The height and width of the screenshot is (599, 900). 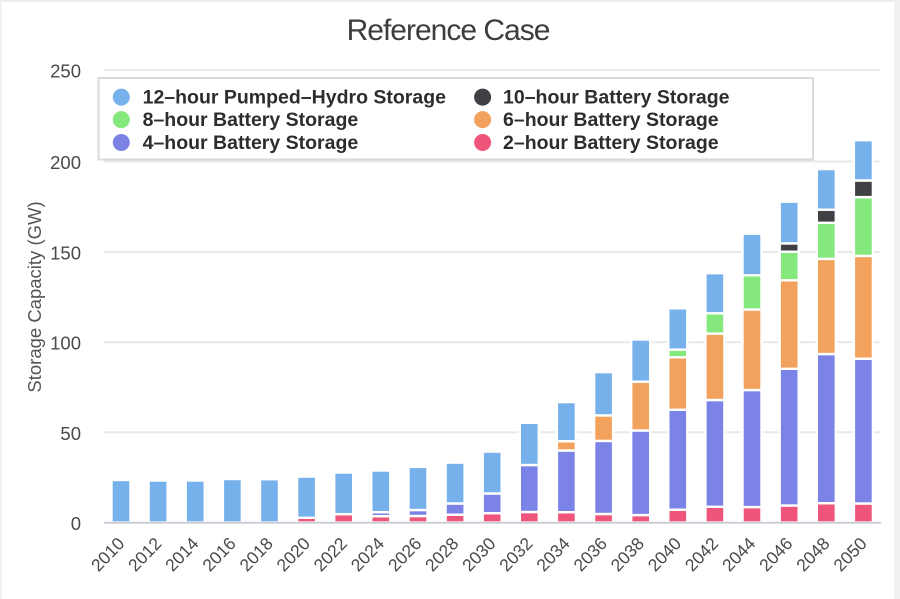 What do you see at coordinates (65, 162) in the screenshot?
I see `svg-text: 200` at bounding box center [65, 162].